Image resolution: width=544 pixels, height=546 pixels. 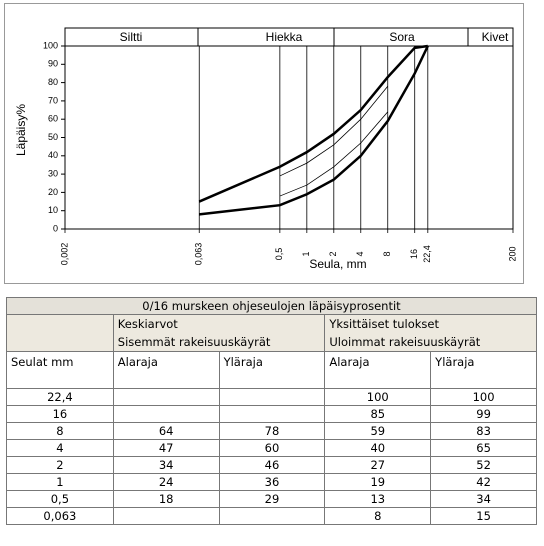 I want to click on table-cell: 40, so click(x=378, y=448).